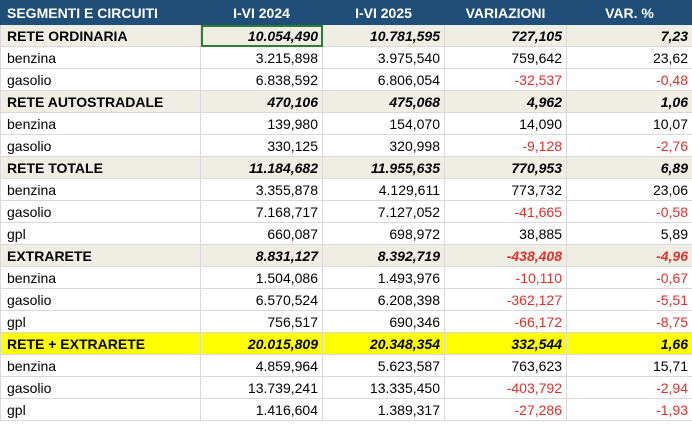  I want to click on variation-cell: -41,665, so click(505, 211).